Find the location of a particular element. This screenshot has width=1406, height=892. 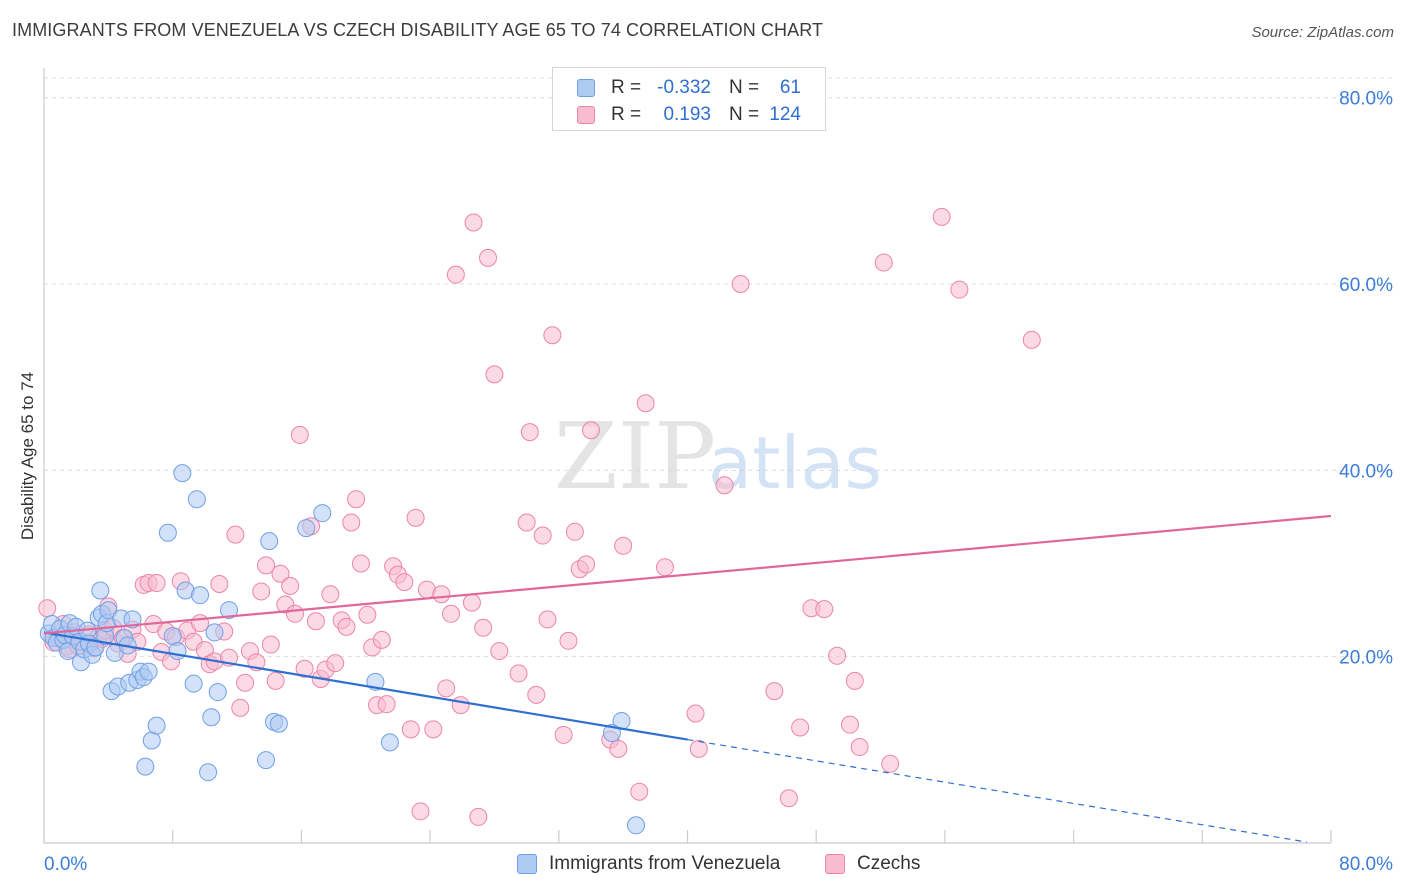

watermark: ZIP atlas is located at coordinates (718, 456).